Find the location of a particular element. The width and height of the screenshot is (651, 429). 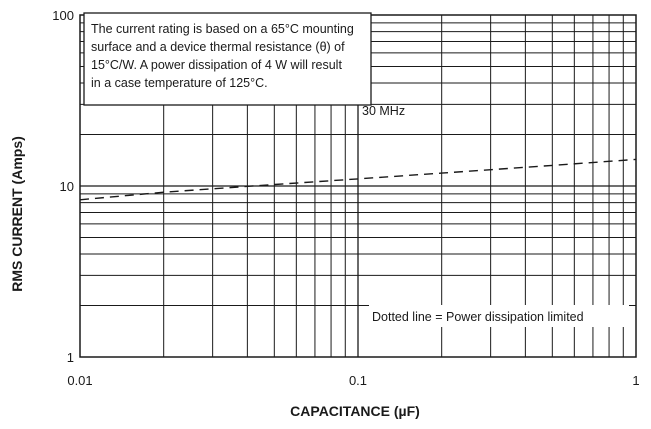

y-tick-label: 1 is located at coordinates (70, 357).